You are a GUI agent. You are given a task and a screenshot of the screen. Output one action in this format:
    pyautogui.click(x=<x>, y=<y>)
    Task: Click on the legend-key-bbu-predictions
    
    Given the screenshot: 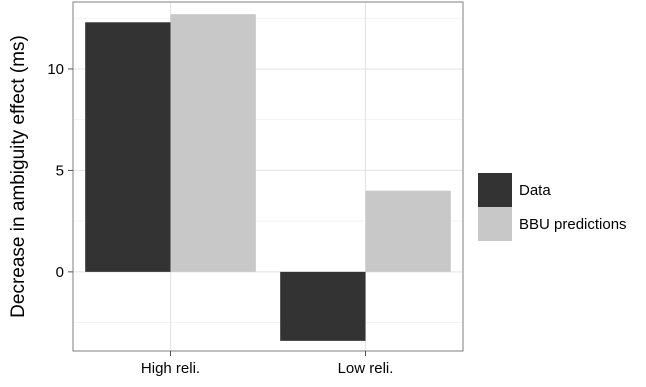 What is the action you would take?
    pyautogui.click(x=495, y=224)
    